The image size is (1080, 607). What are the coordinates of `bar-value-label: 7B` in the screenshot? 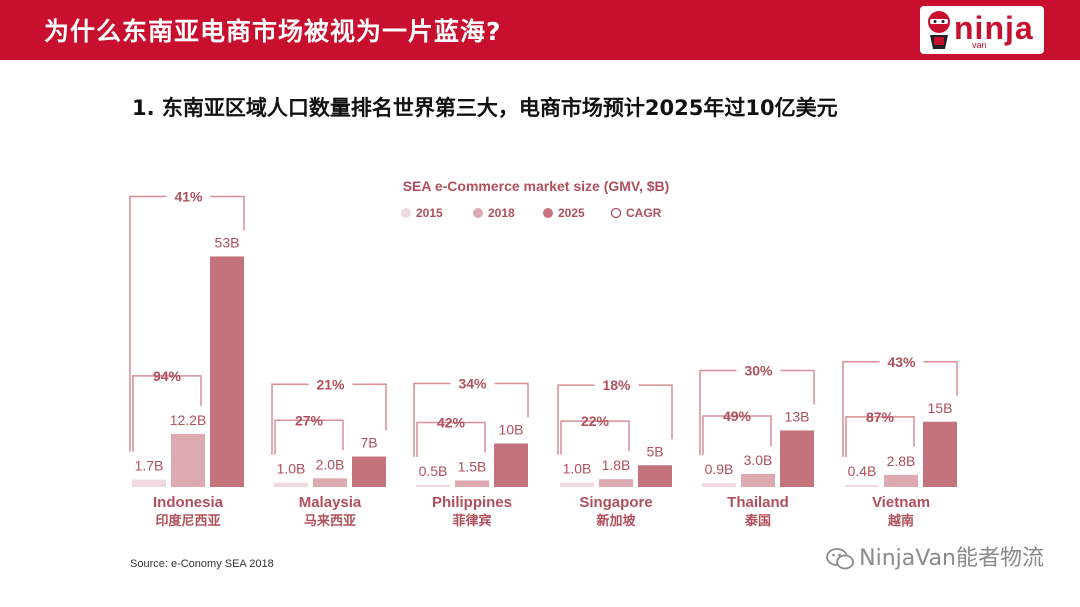 It's located at (368, 443).